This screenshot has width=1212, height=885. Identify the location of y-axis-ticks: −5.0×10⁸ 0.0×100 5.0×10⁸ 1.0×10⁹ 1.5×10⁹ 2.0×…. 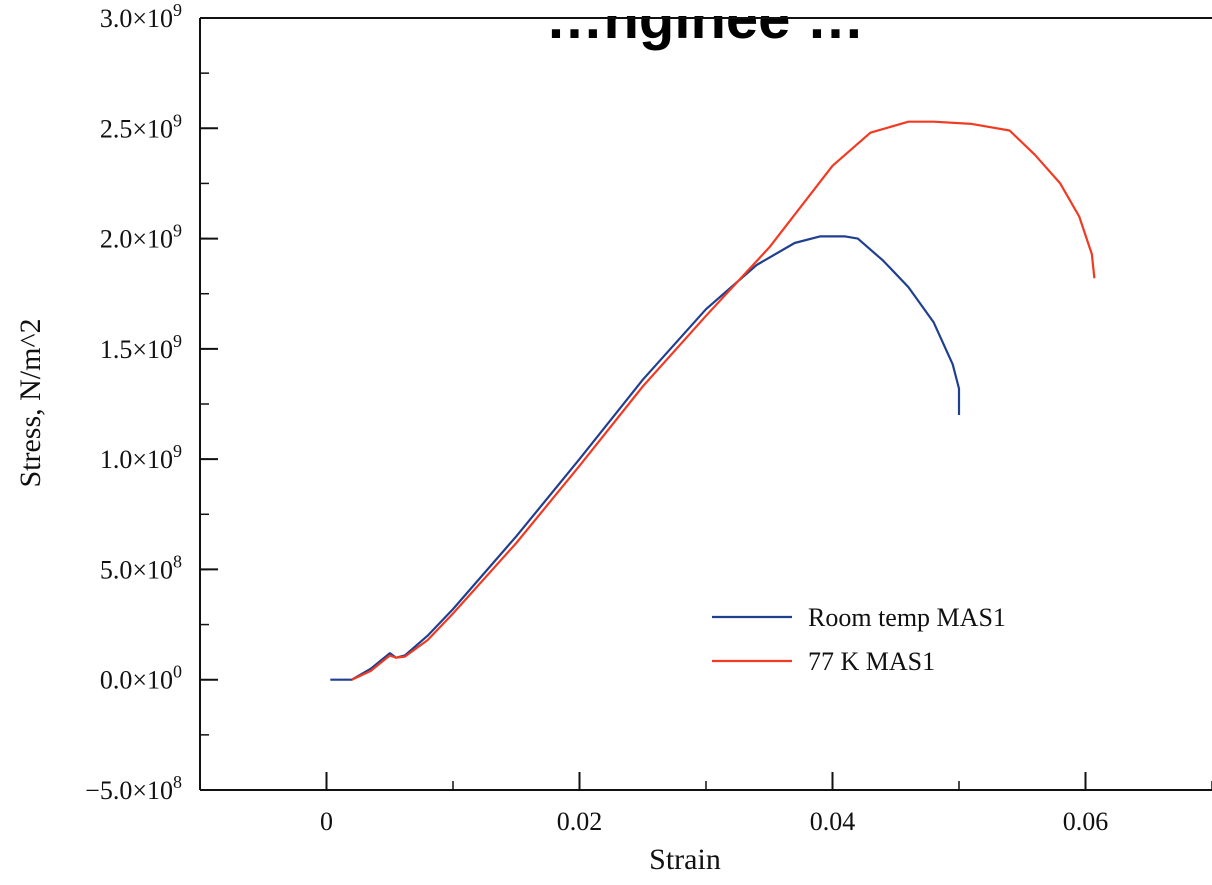
(151, 402).